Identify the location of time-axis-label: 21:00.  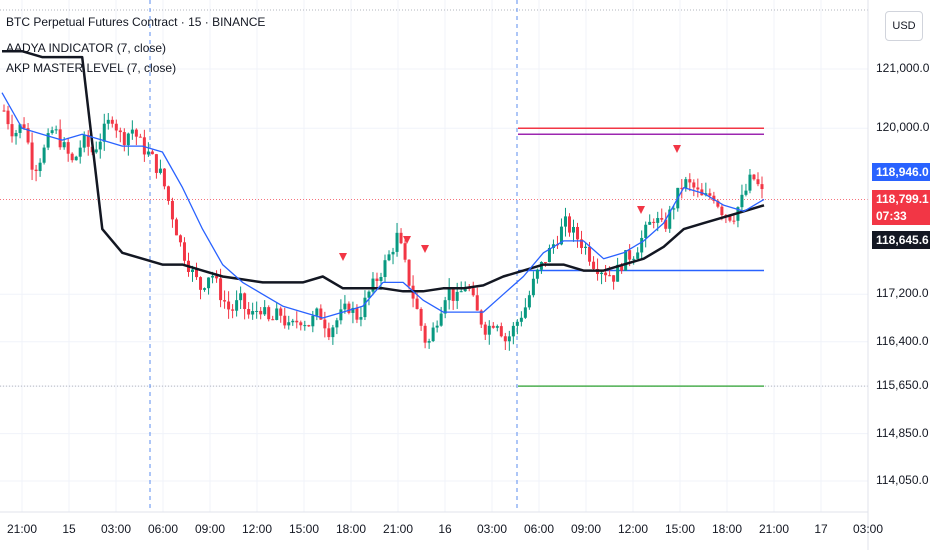
(398, 529).